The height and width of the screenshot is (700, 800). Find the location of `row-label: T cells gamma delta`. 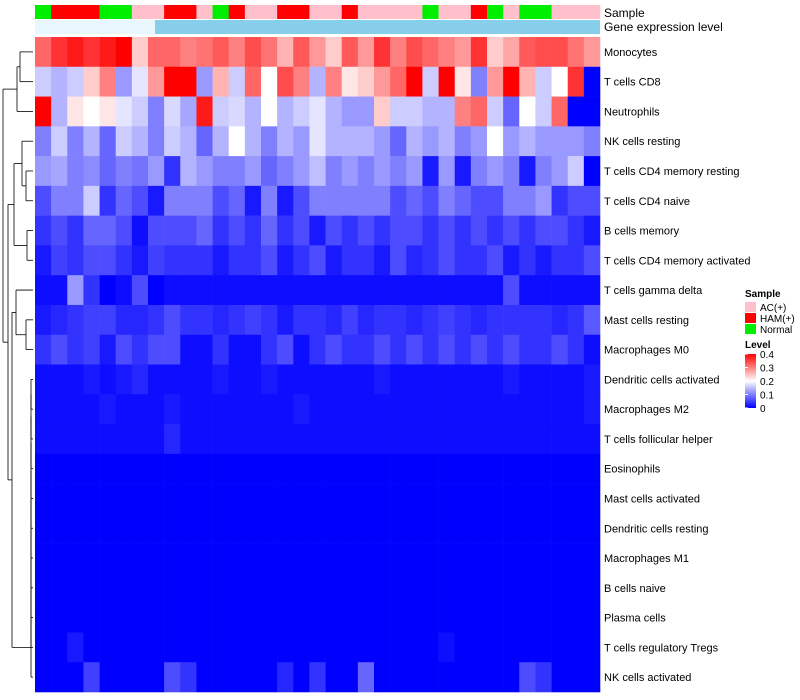

row-label: T cells gamma delta is located at coordinates (653, 291).